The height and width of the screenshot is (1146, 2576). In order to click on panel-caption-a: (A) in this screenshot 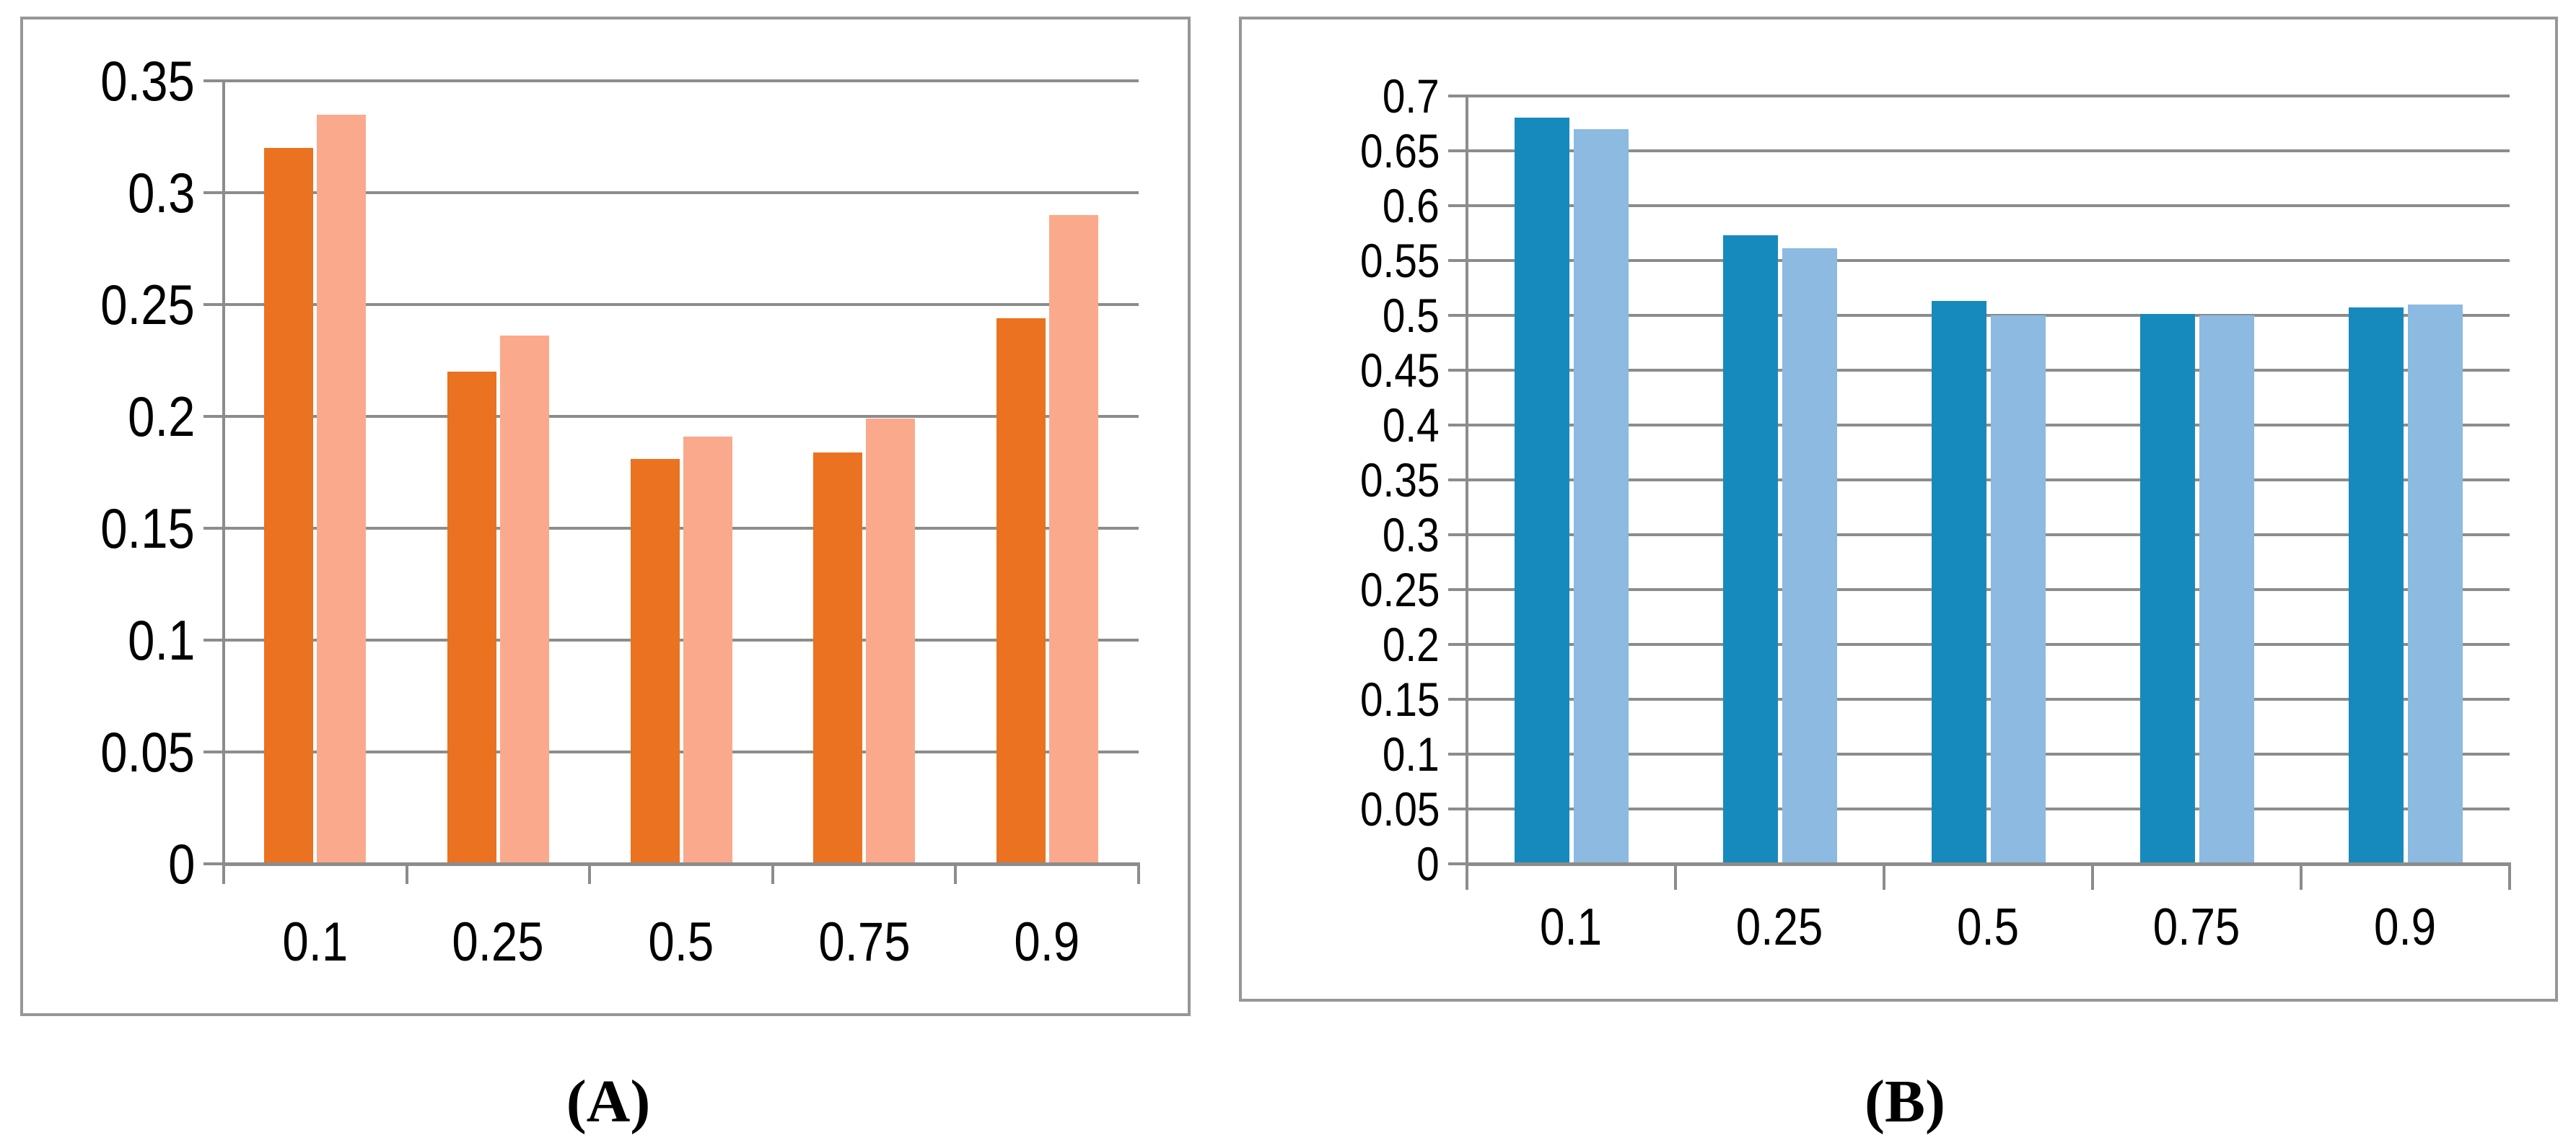, I will do `click(608, 1101)`.